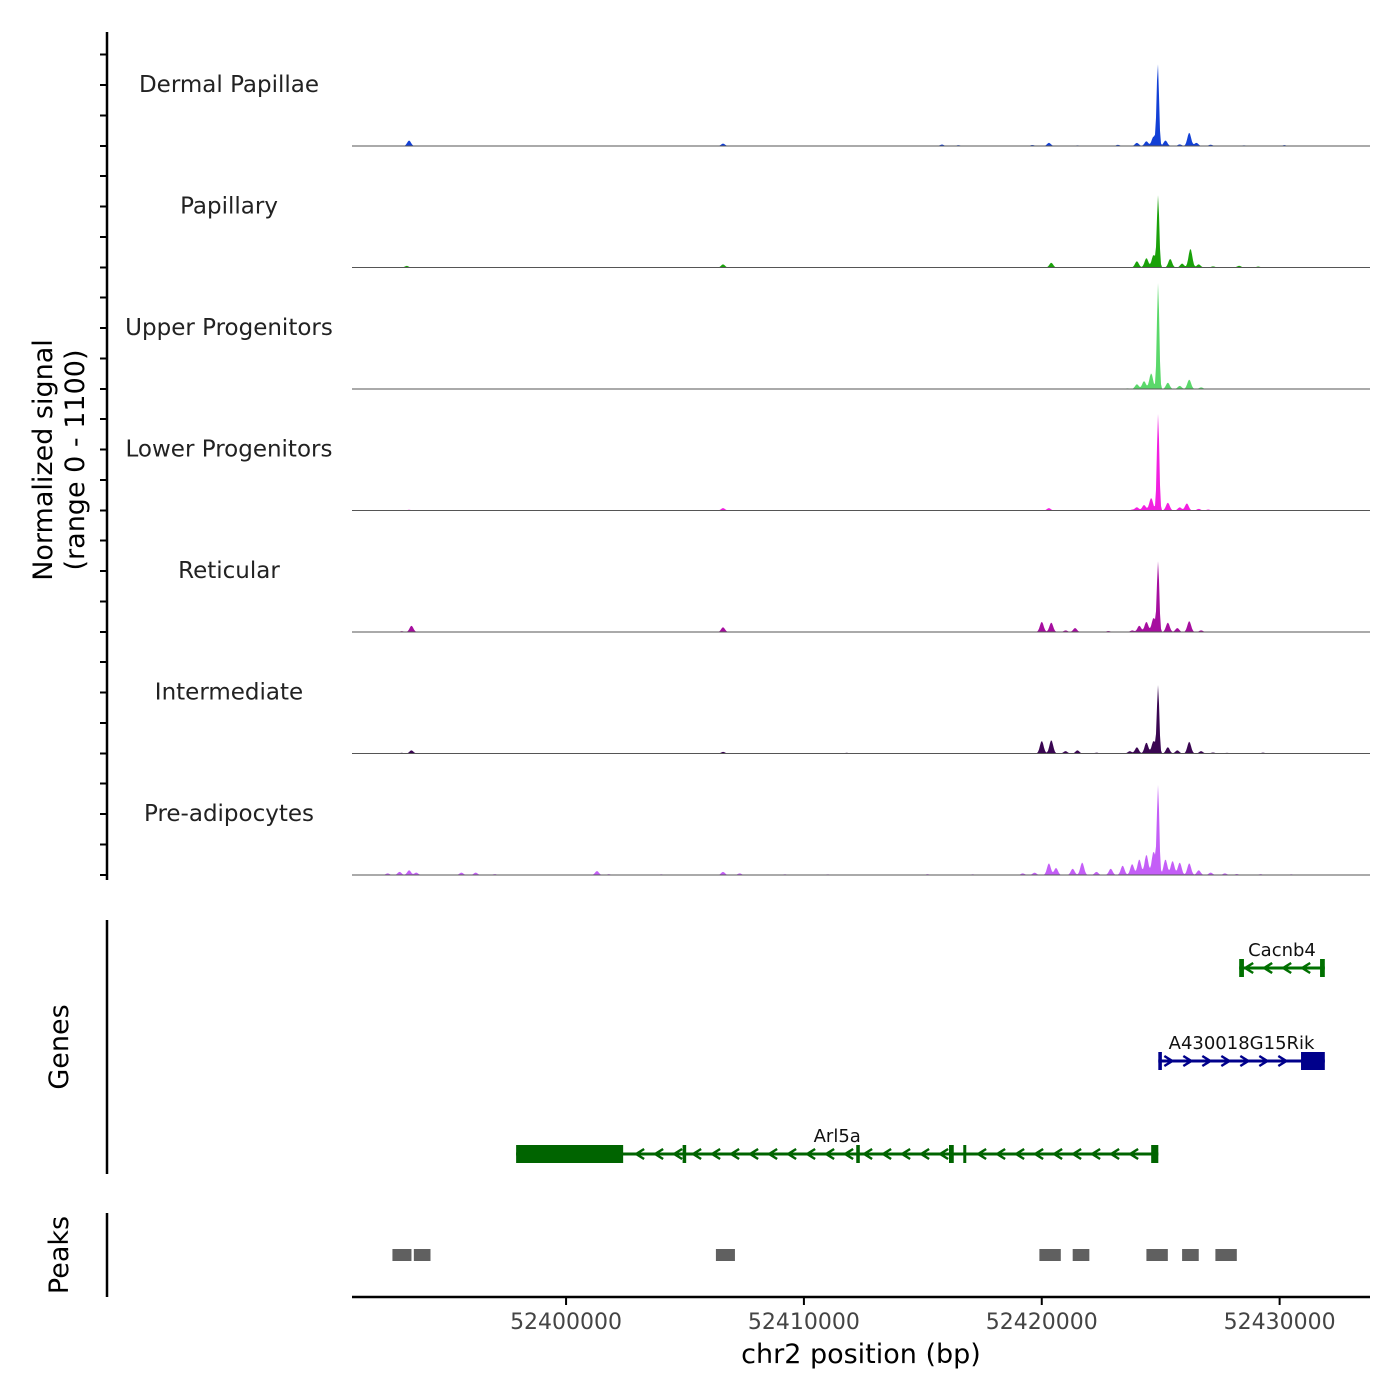  I want to click on x-axis: 52400000 52410000 52420000 52430000, so click(861, 1315).